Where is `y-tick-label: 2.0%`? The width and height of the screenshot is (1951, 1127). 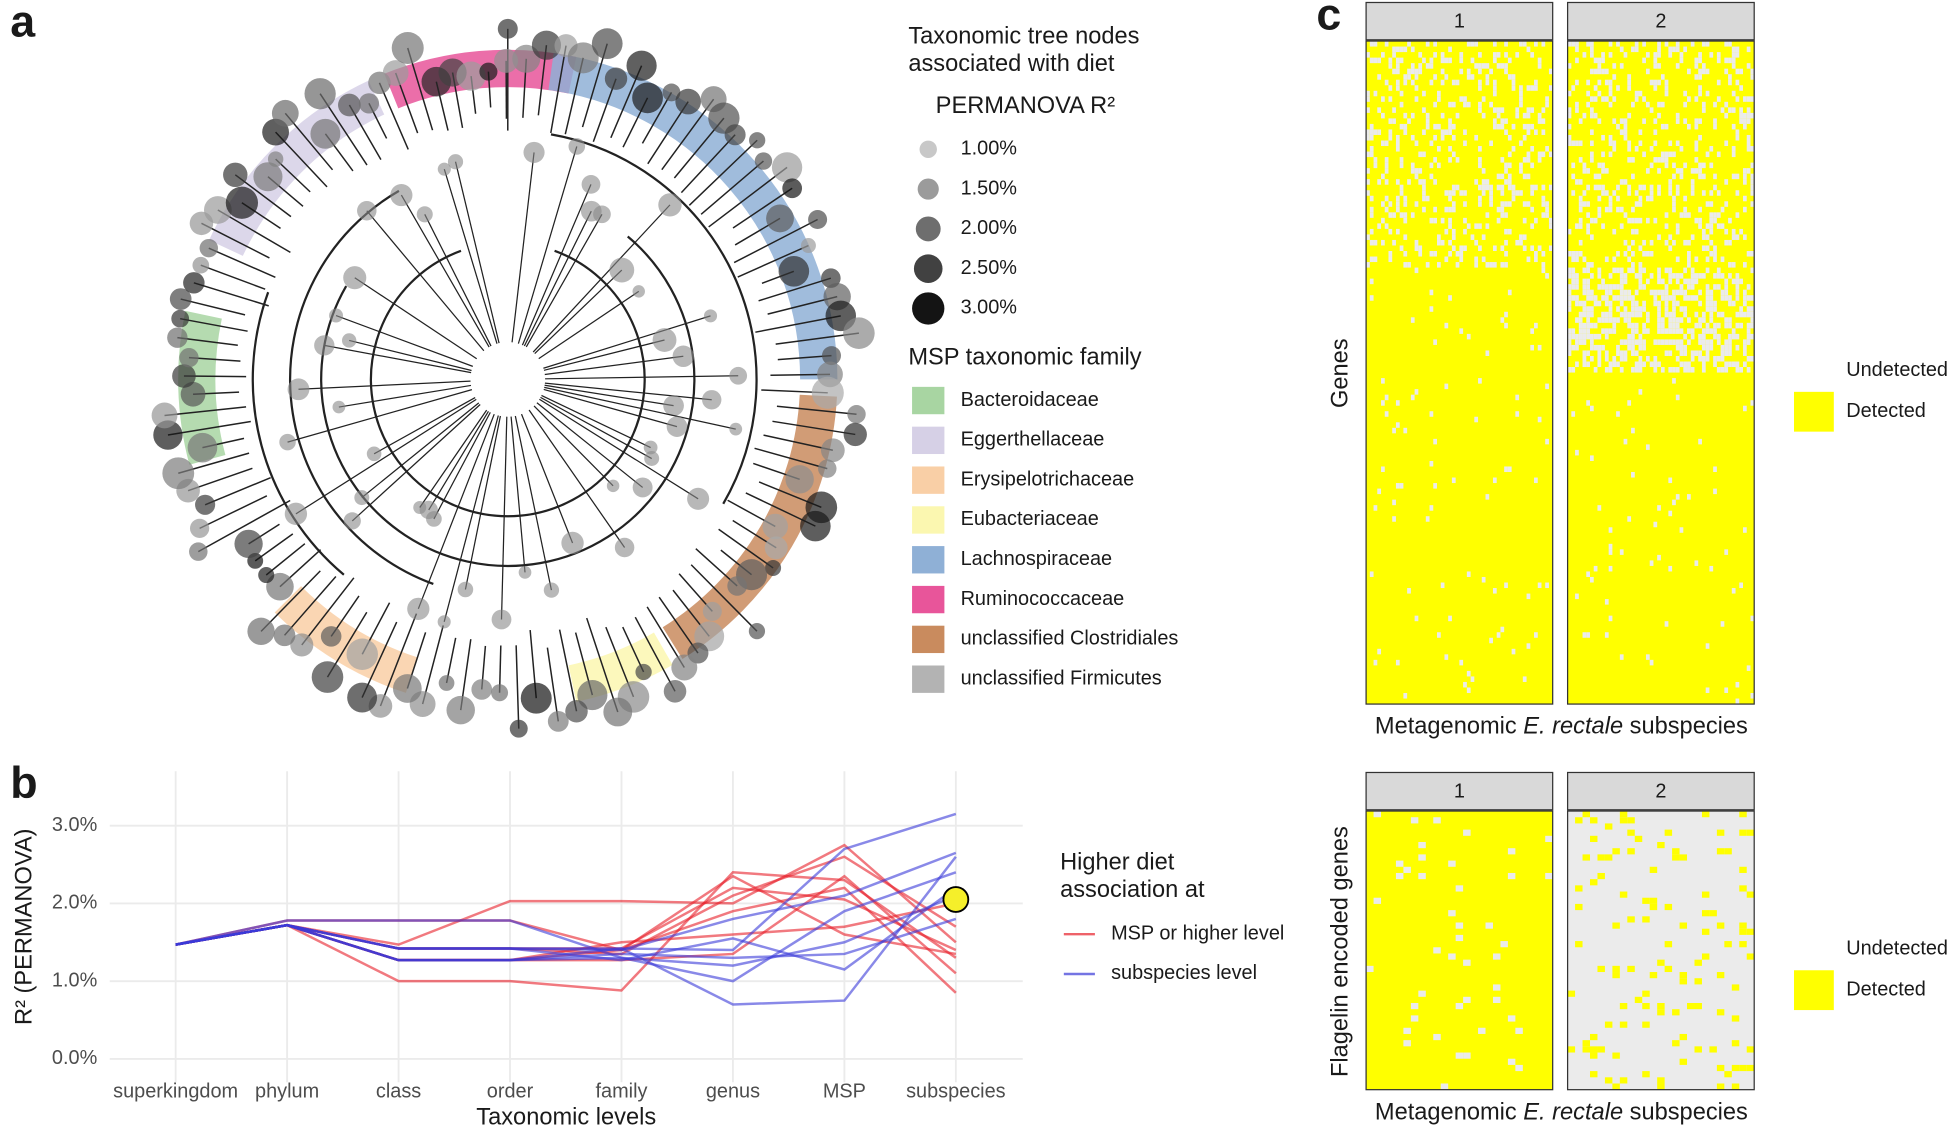
y-tick-label: 2.0% is located at coordinates (74, 903).